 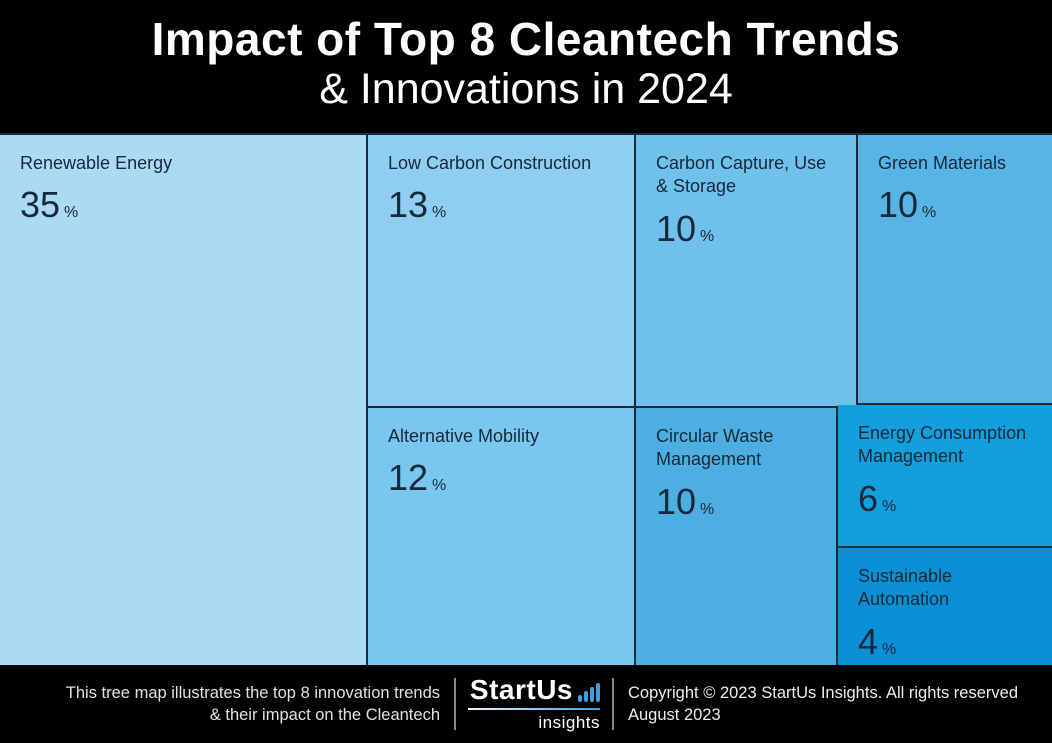 What do you see at coordinates (534, 708) in the screenshot?
I see `logo-underline` at bounding box center [534, 708].